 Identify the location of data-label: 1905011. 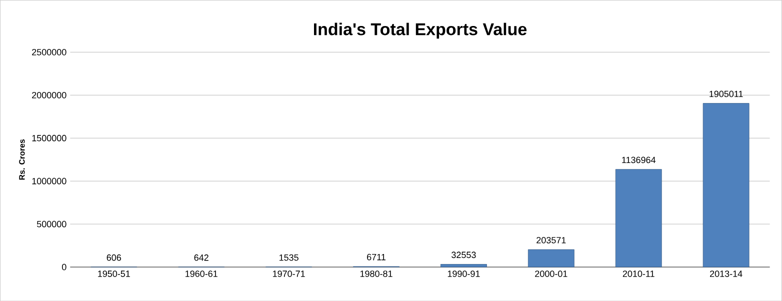
(726, 94).